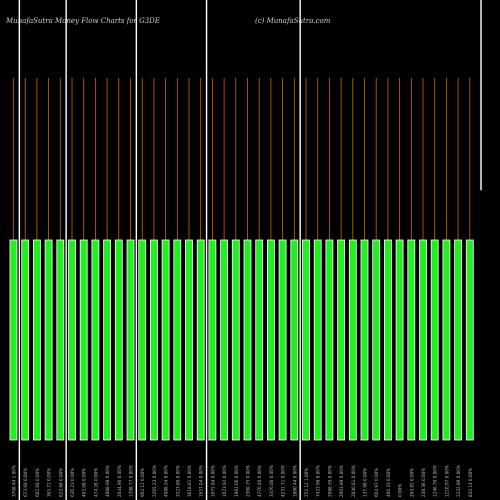  I want to click on tick-label-29: 2840.81 0.00%, so click(353, 481).